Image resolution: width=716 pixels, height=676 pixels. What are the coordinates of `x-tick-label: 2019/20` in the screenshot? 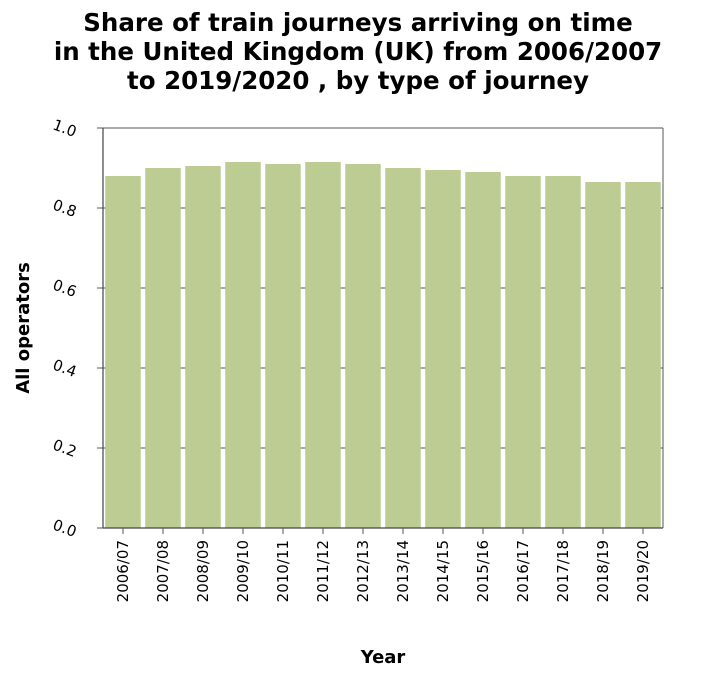 It's located at (643, 571).